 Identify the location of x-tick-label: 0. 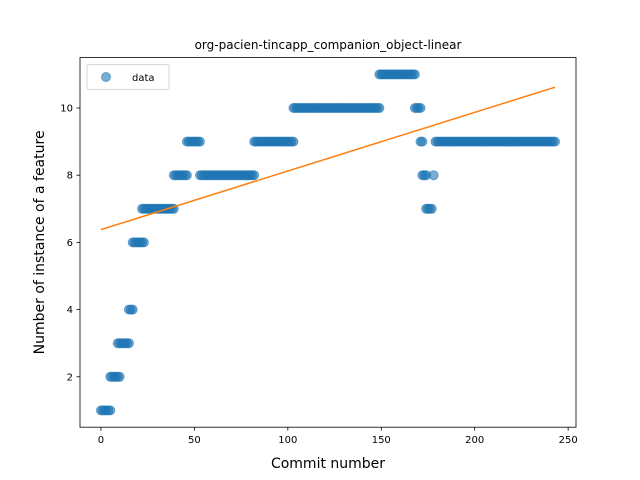
(101, 440).